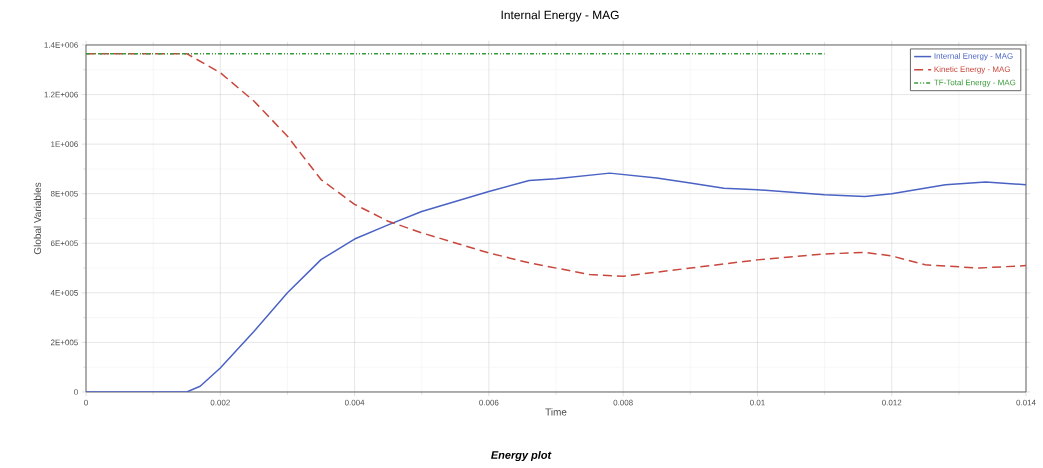 Image resolution: width=1043 pixels, height=468 pixels. I want to click on y-axis-title: Global Variables, so click(37, 218).